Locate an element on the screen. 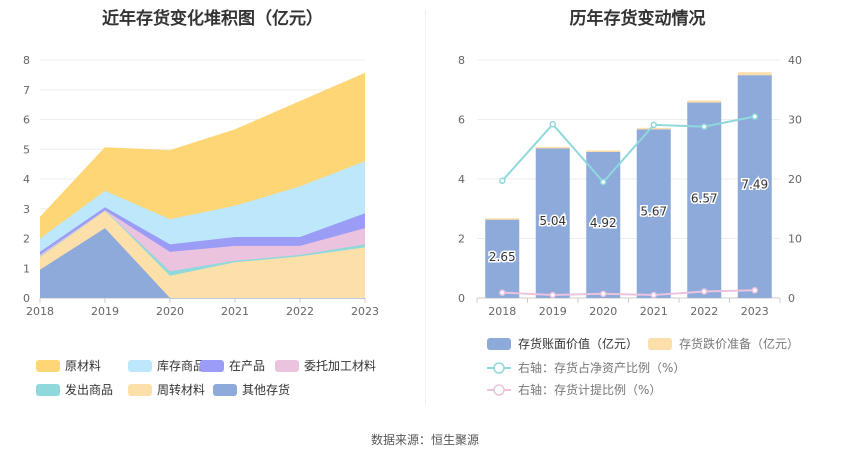  legend-swatch-委托加工材料 is located at coordinates (287, 366).